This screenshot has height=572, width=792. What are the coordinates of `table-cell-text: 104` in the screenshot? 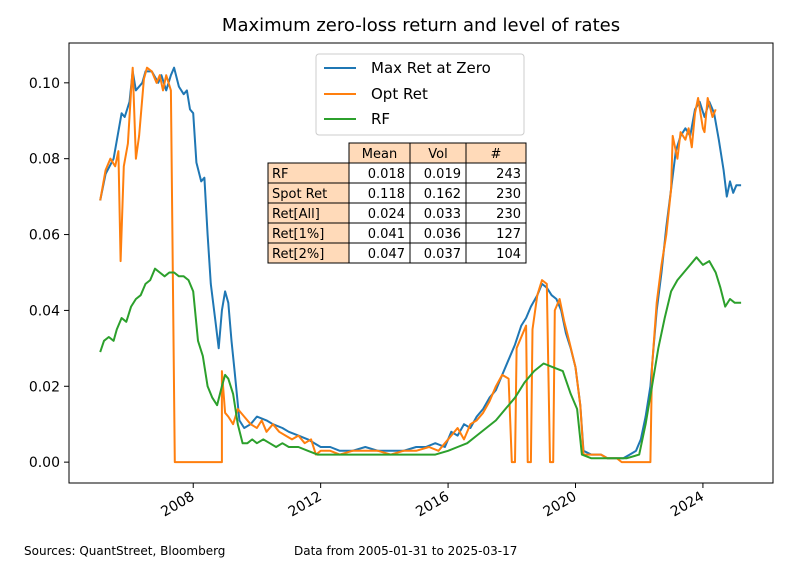 It's located at (508, 254).